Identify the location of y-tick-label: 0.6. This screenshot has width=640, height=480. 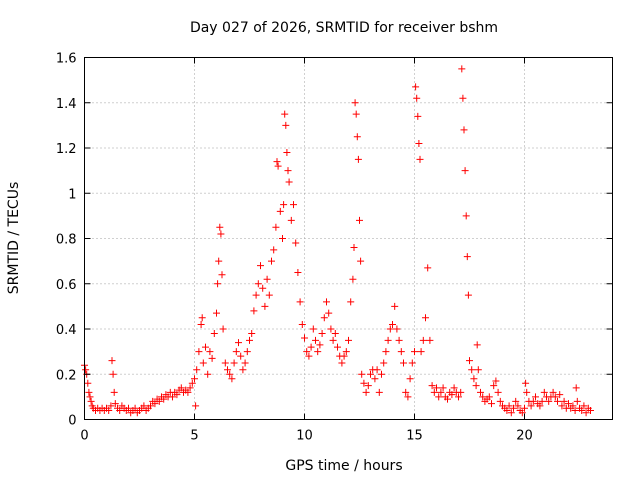
(66, 285).